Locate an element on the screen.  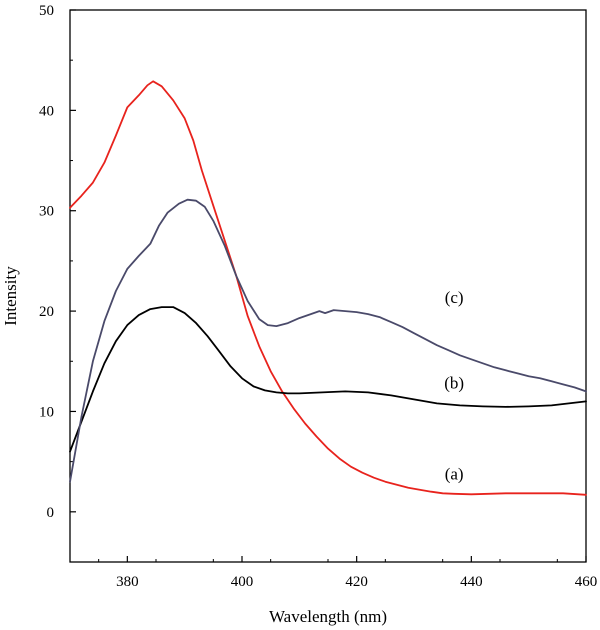
x-tick-label: 400 is located at coordinates (242, 582).